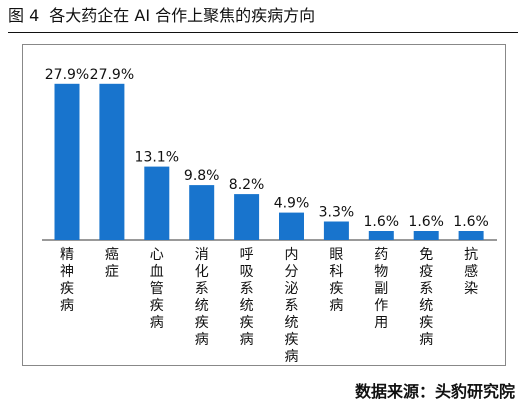  Describe the element at coordinates (381, 306) in the screenshot. I see `category-label-char: 作` at that location.